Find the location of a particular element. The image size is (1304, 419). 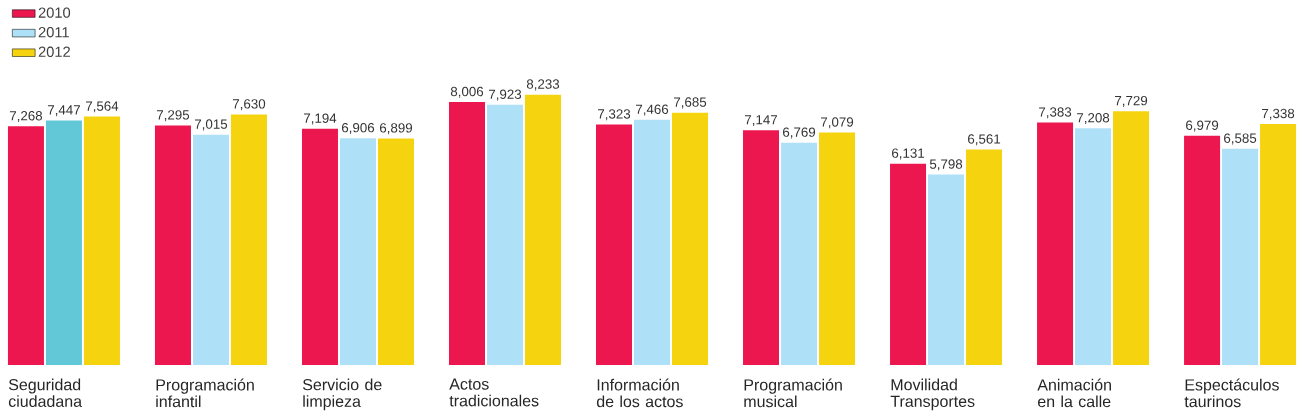

data-label: 7,564 is located at coordinates (102, 107).